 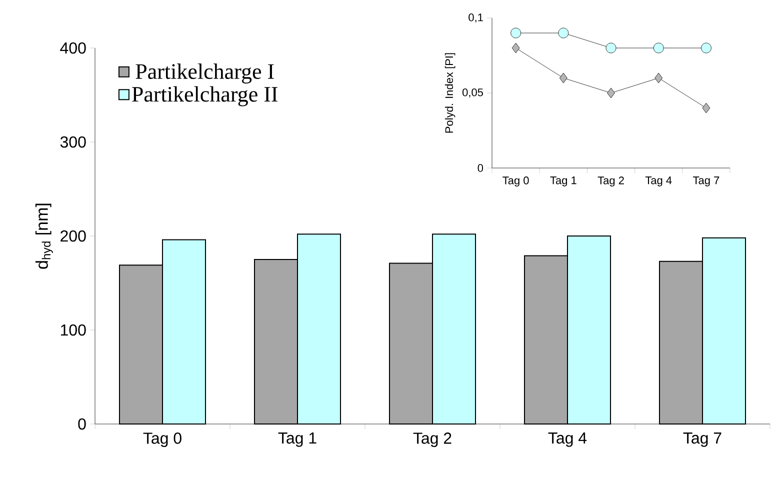 What do you see at coordinates (205, 96) in the screenshot?
I see `legend-label: Partikelcharge II` at bounding box center [205, 96].